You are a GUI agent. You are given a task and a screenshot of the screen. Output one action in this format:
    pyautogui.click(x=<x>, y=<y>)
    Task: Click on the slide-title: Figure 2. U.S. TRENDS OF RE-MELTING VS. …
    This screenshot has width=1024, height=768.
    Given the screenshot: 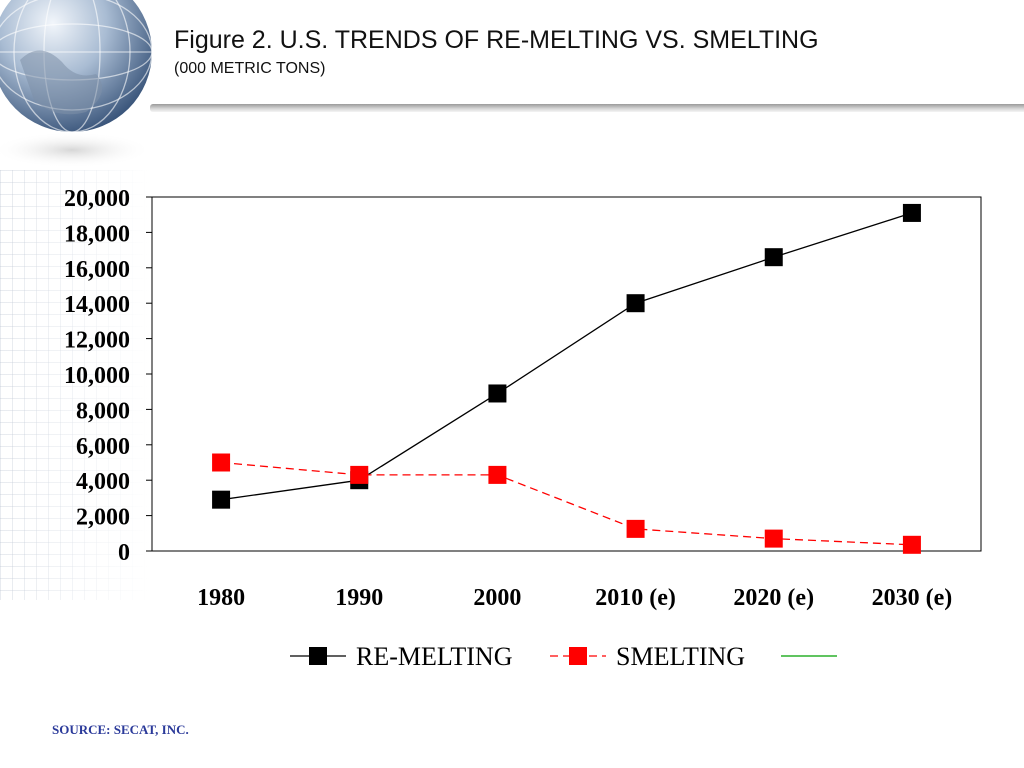 What is the action you would take?
    pyautogui.click(x=496, y=40)
    